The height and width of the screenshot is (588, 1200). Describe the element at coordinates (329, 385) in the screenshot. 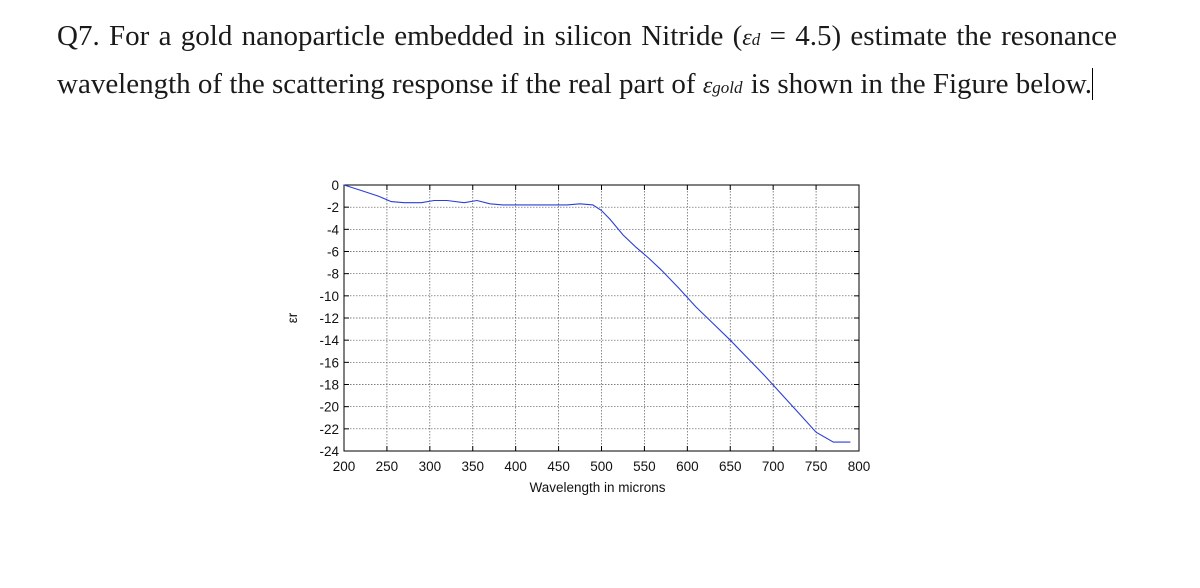

I see `y-tick-label: -18` at that location.